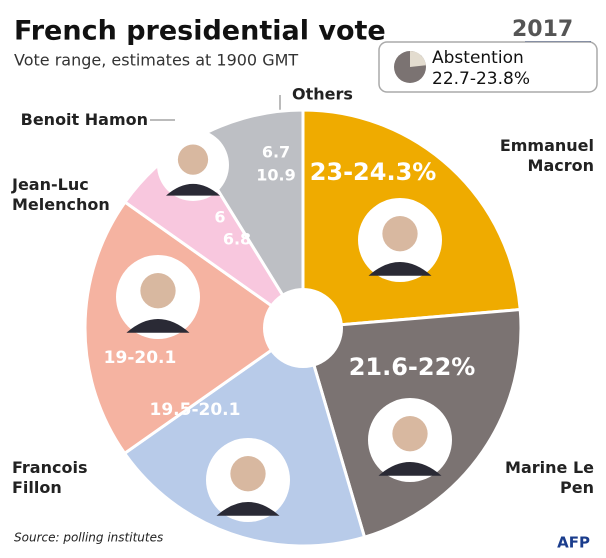 This screenshot has width=606, height=558. What do you see at coordinates (418, 59) in the screenshot?
I see `abstention-slice` at bounding box center [418, 59].